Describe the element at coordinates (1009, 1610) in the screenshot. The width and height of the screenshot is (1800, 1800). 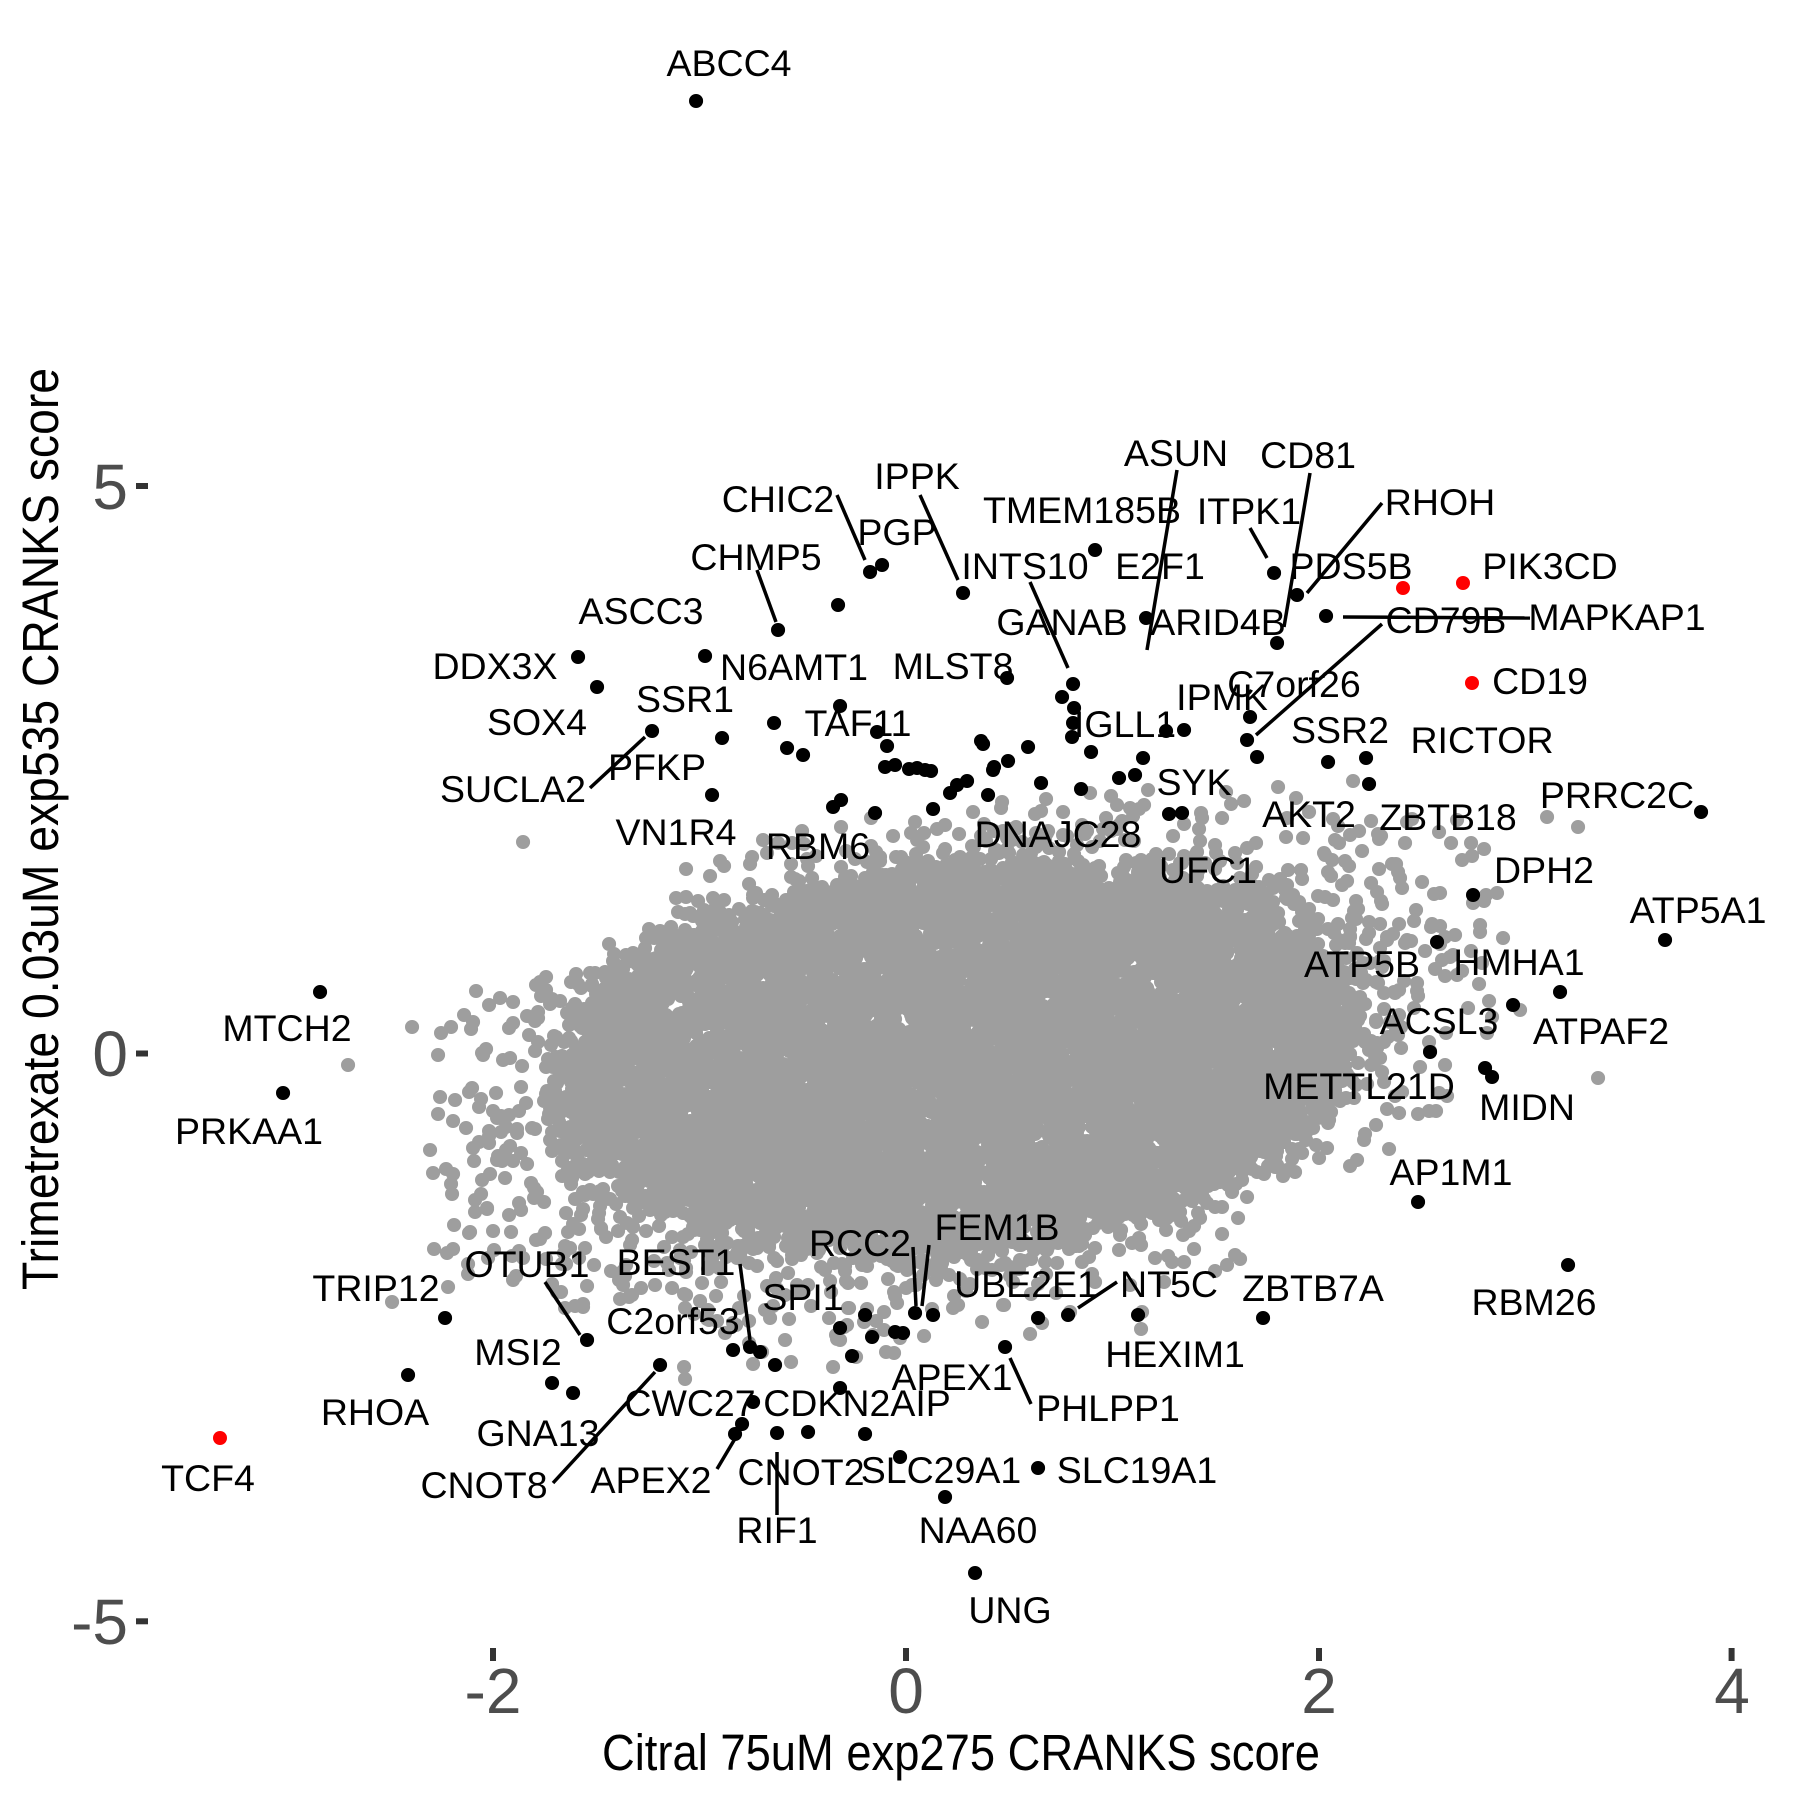
I see `svg-text: UNG` at that location.